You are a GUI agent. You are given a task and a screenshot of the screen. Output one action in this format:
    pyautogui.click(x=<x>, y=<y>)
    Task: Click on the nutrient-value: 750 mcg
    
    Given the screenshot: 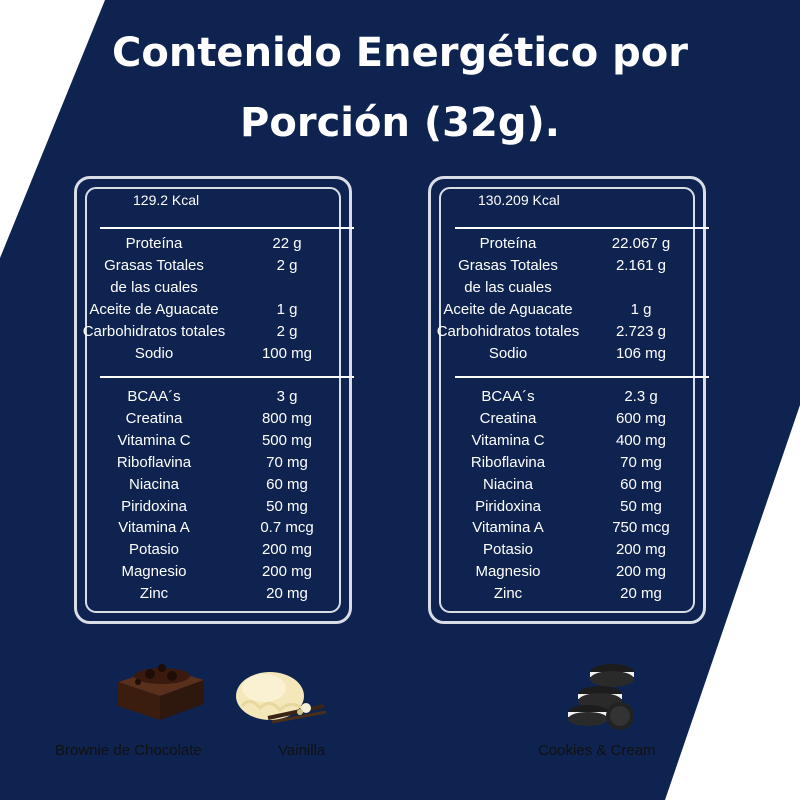 What is the action you would take?
    pyautogui.click(x=641, y=528)
    